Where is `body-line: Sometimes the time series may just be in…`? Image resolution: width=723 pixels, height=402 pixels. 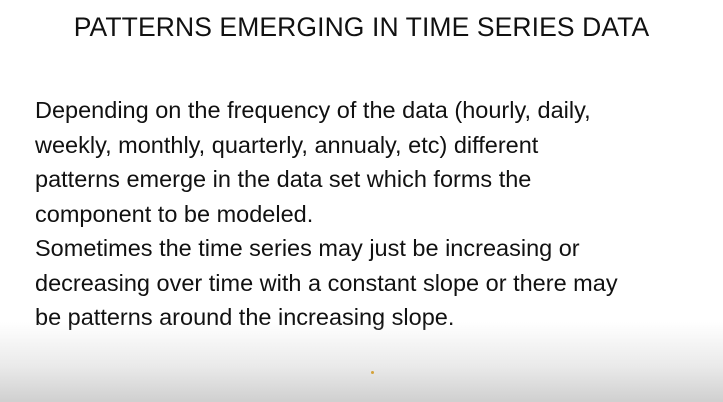
body-line: Sometimes the time series may just be in… is located at coordinates (307, 248).